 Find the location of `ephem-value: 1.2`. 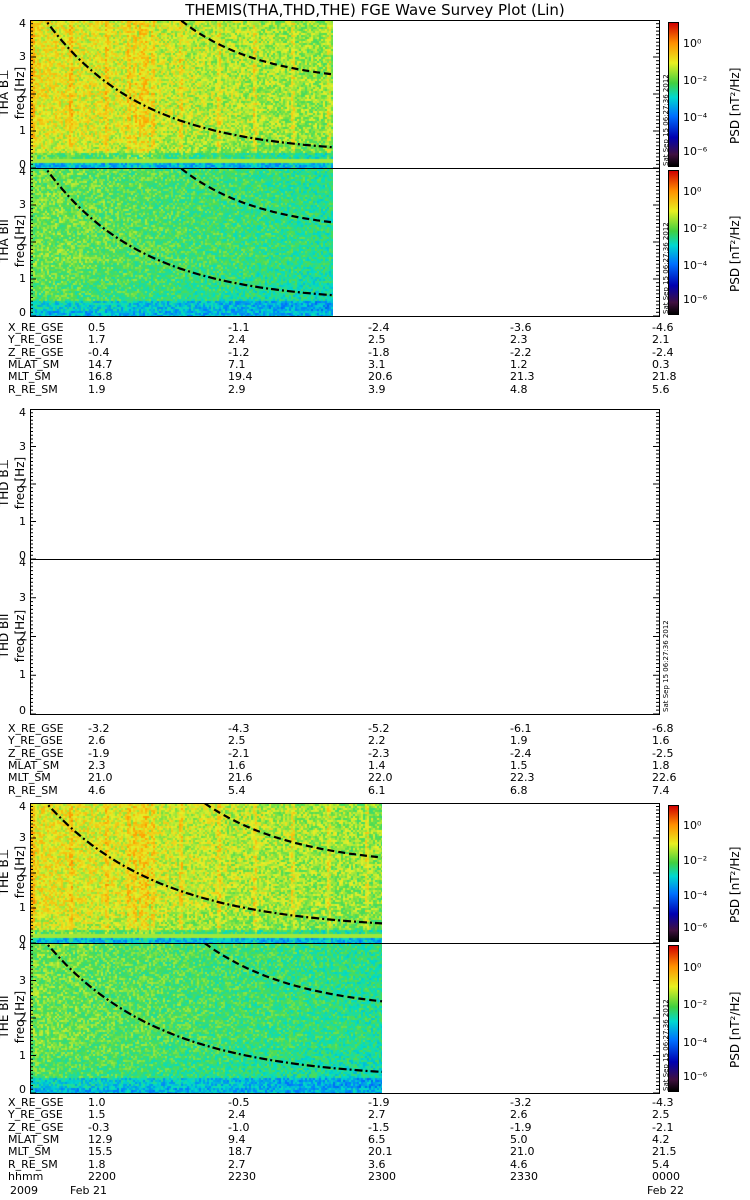

ephem-value: 1.2 is located at coordinates (519, 364).